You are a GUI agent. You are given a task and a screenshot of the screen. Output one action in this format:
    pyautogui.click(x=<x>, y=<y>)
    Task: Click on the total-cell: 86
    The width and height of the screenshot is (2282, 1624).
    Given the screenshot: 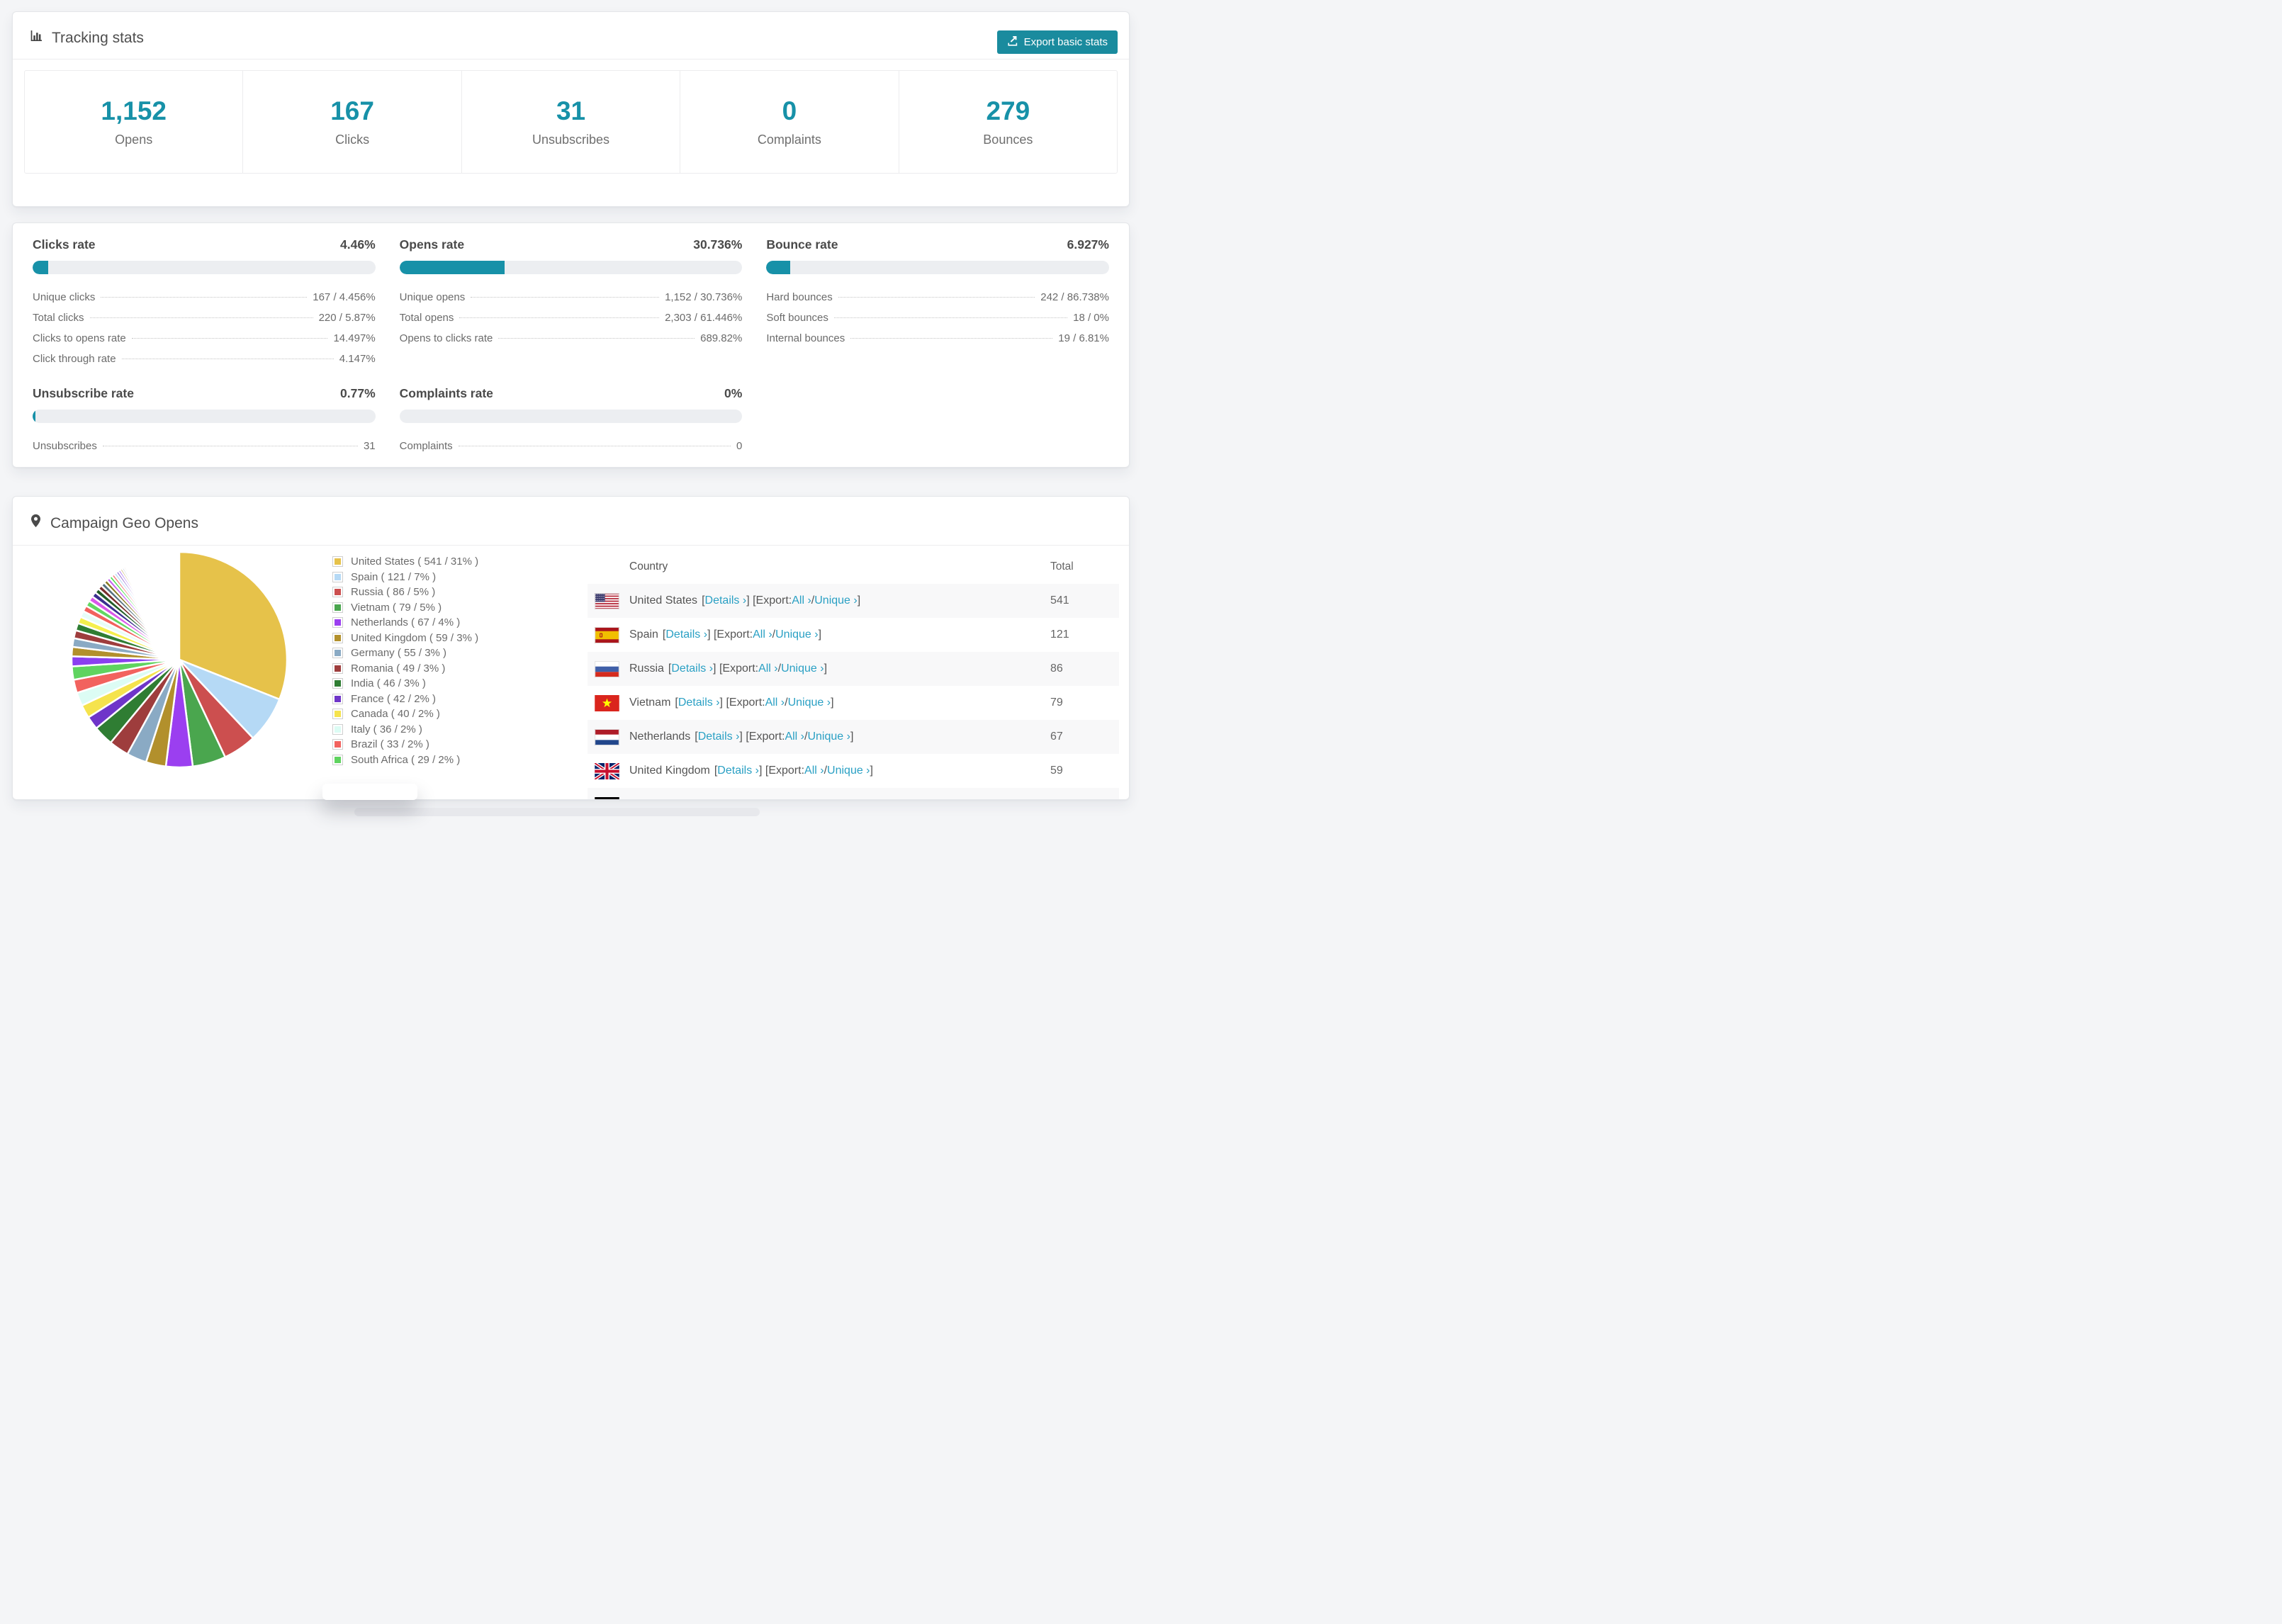 What is the action you would take?
    pyautogui.click(x=1056, y=668)
    